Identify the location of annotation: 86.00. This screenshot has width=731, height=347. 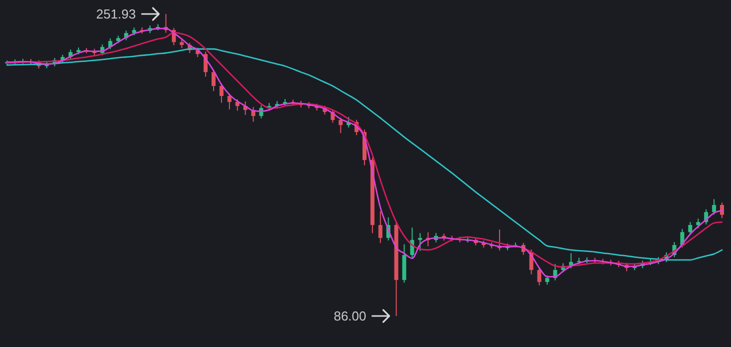
(350, 316).